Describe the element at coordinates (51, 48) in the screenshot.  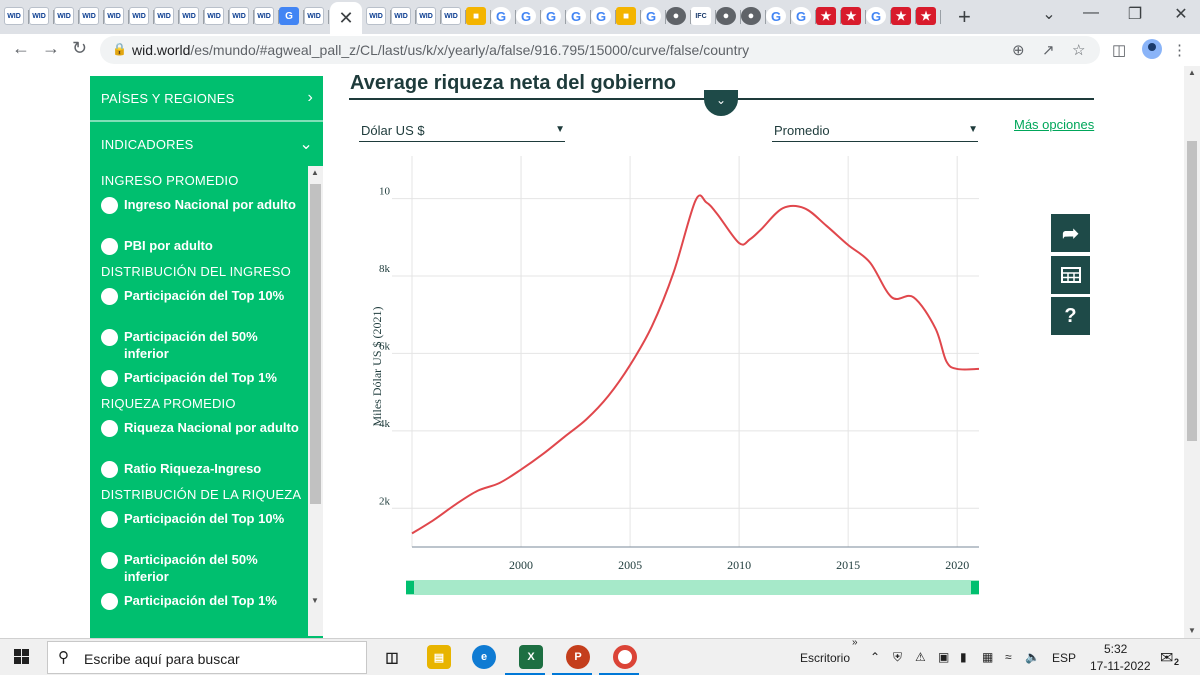
I see `forward-icon: →` at that location.